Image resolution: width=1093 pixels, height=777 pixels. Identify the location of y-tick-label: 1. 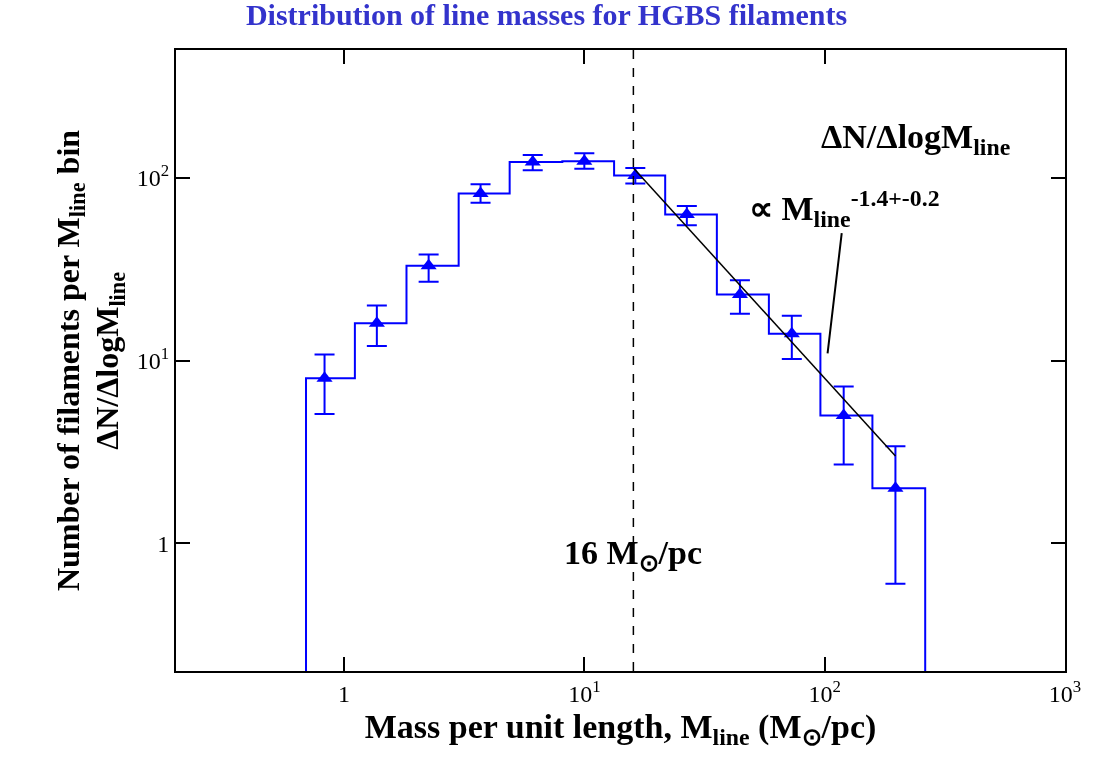
(163, 543).